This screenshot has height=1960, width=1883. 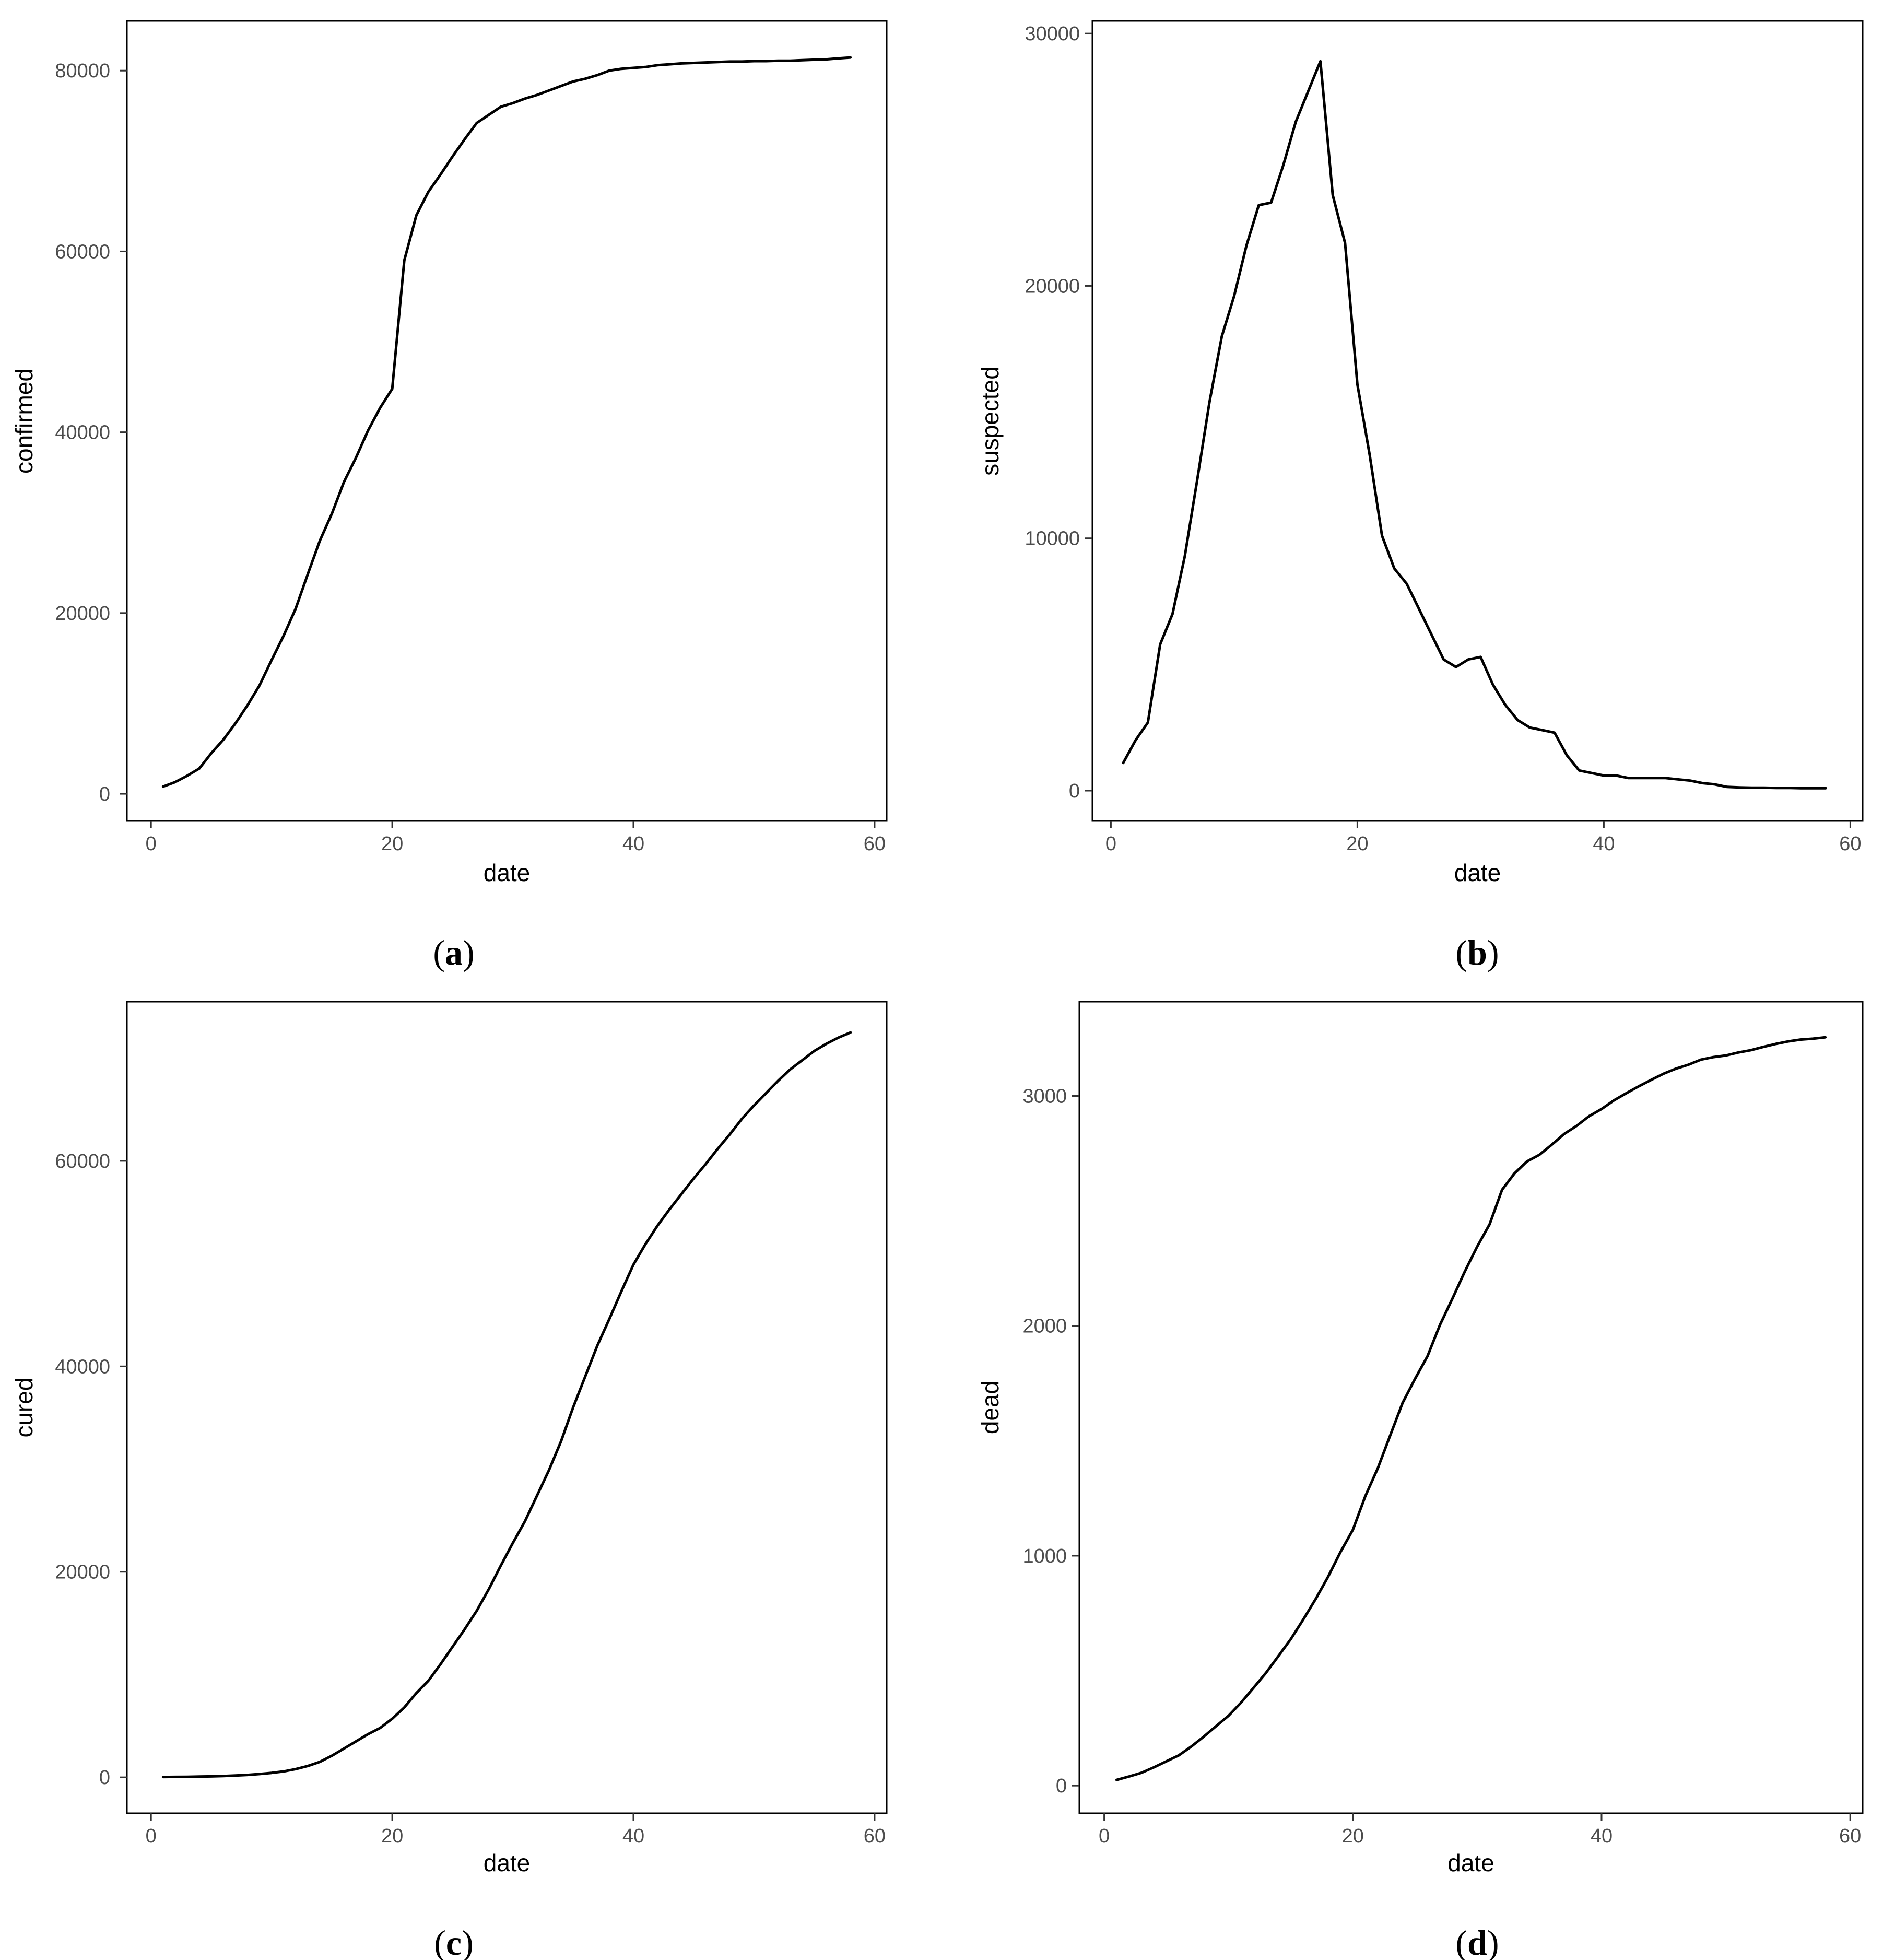 I want to click on series-line-d, so click(x=1471, y=1408).